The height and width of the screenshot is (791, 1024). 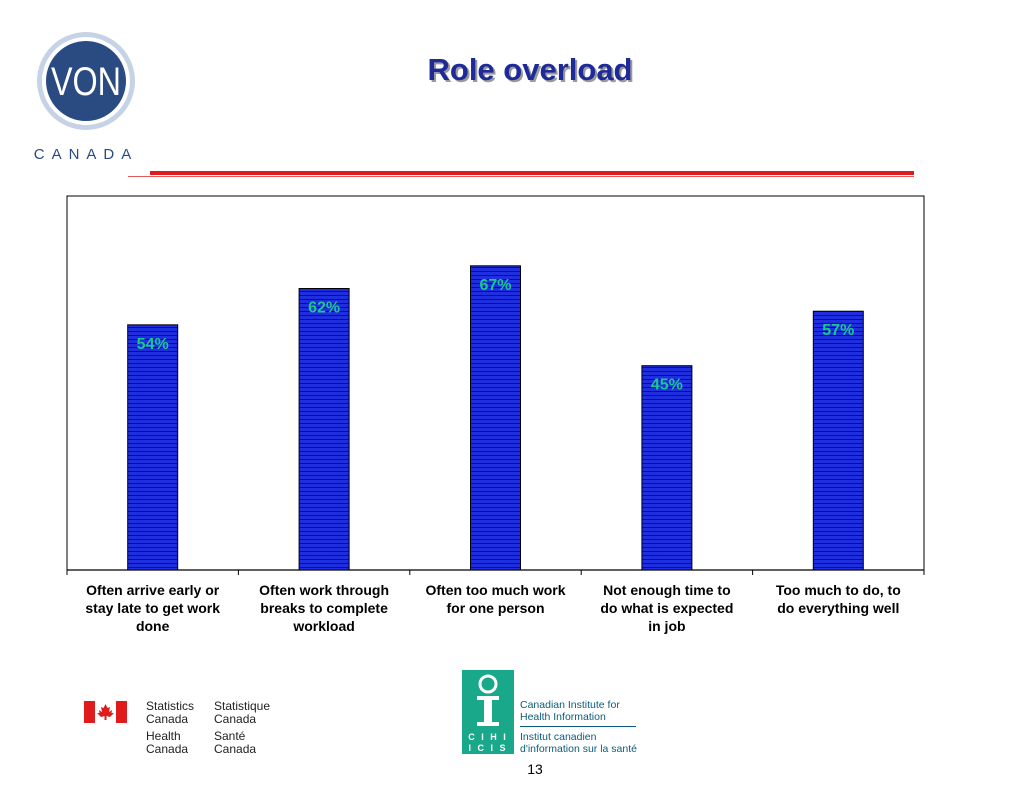 What do you see at coordinates (838, 590) in the screenshot?
I see `category-label-line: Too much to do, to` at bounding box center [838, 590].